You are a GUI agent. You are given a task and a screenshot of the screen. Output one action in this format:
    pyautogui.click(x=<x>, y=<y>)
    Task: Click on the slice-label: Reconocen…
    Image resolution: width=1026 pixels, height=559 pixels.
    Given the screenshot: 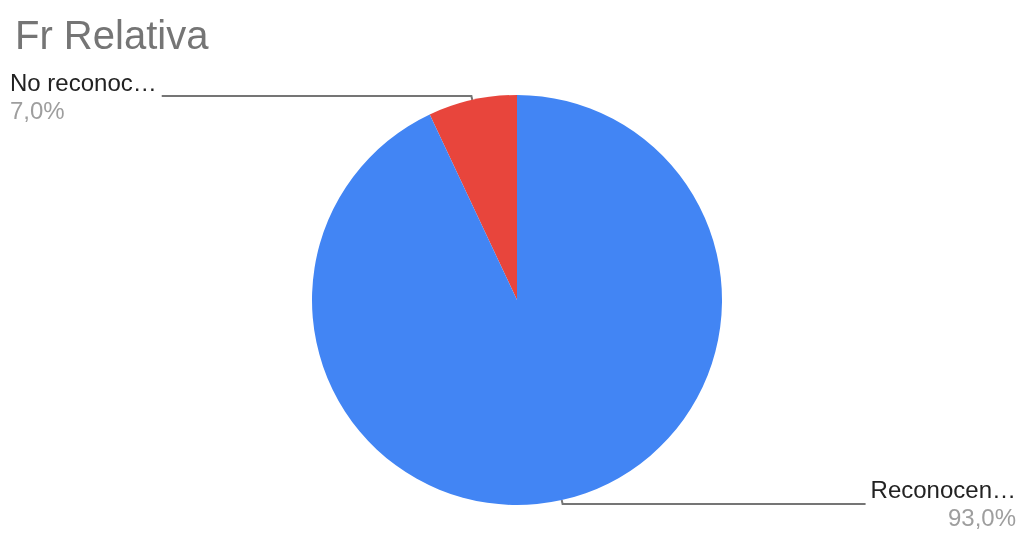 What is the action you would take?
    pyautogui.click(x=943, y=490)
    